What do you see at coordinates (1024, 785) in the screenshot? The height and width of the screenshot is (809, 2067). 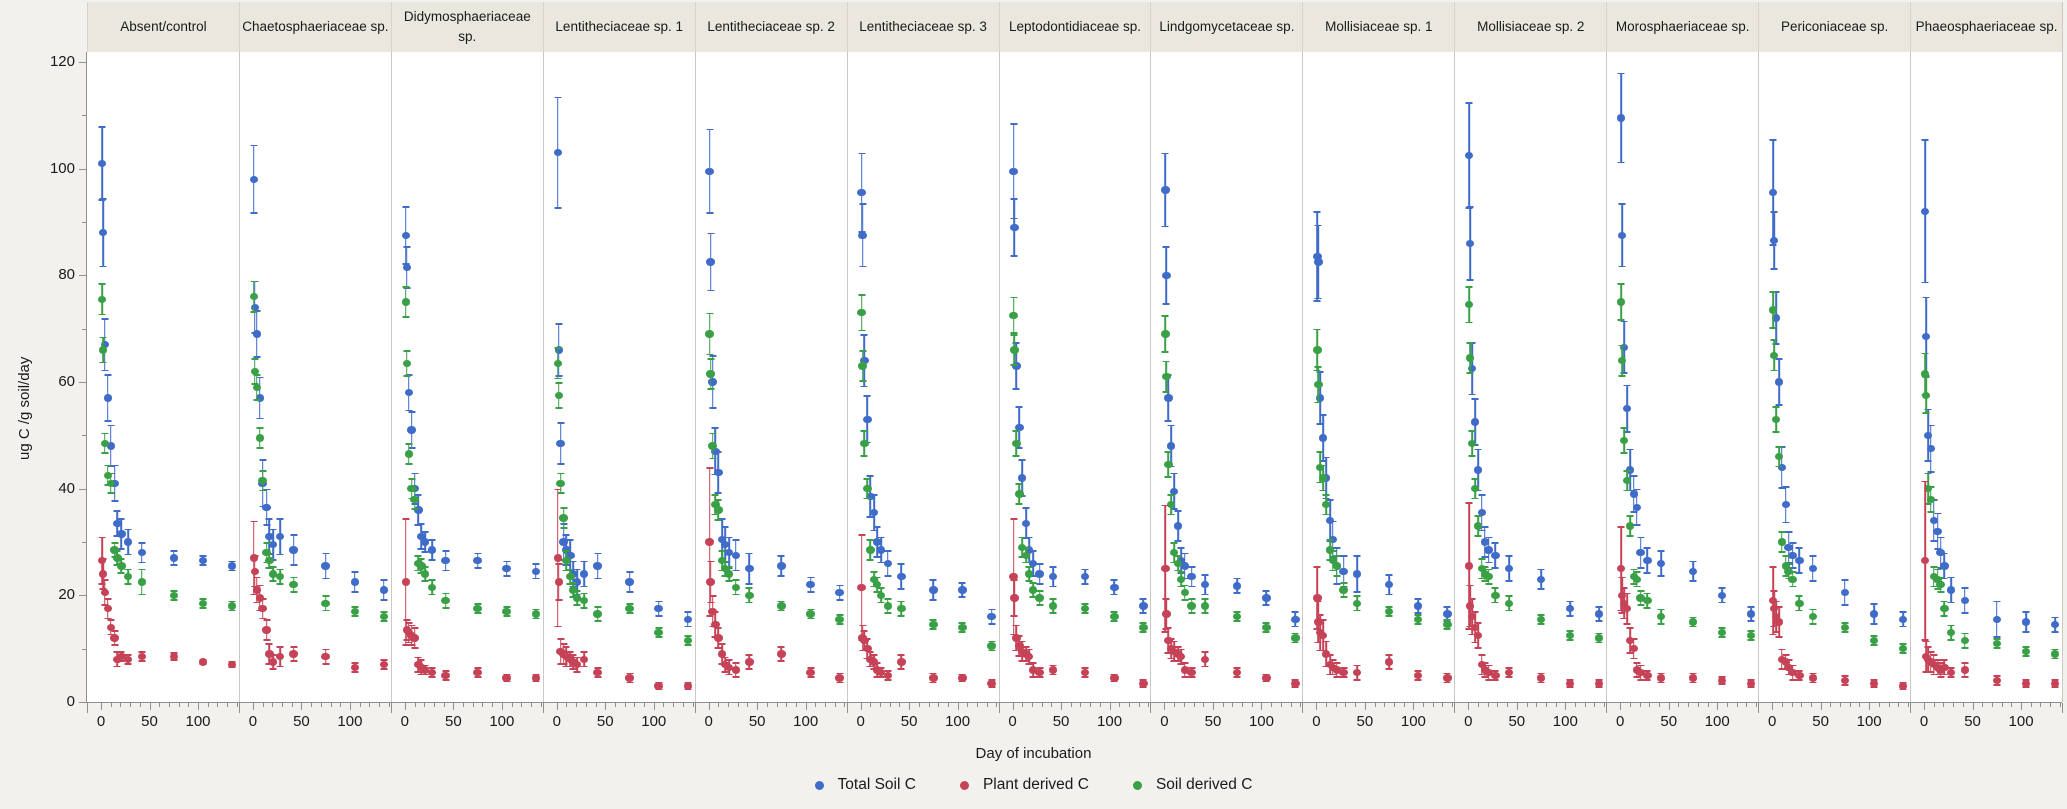 I see `legend-item: Plant derived C` at bounding box center [1024, 785].